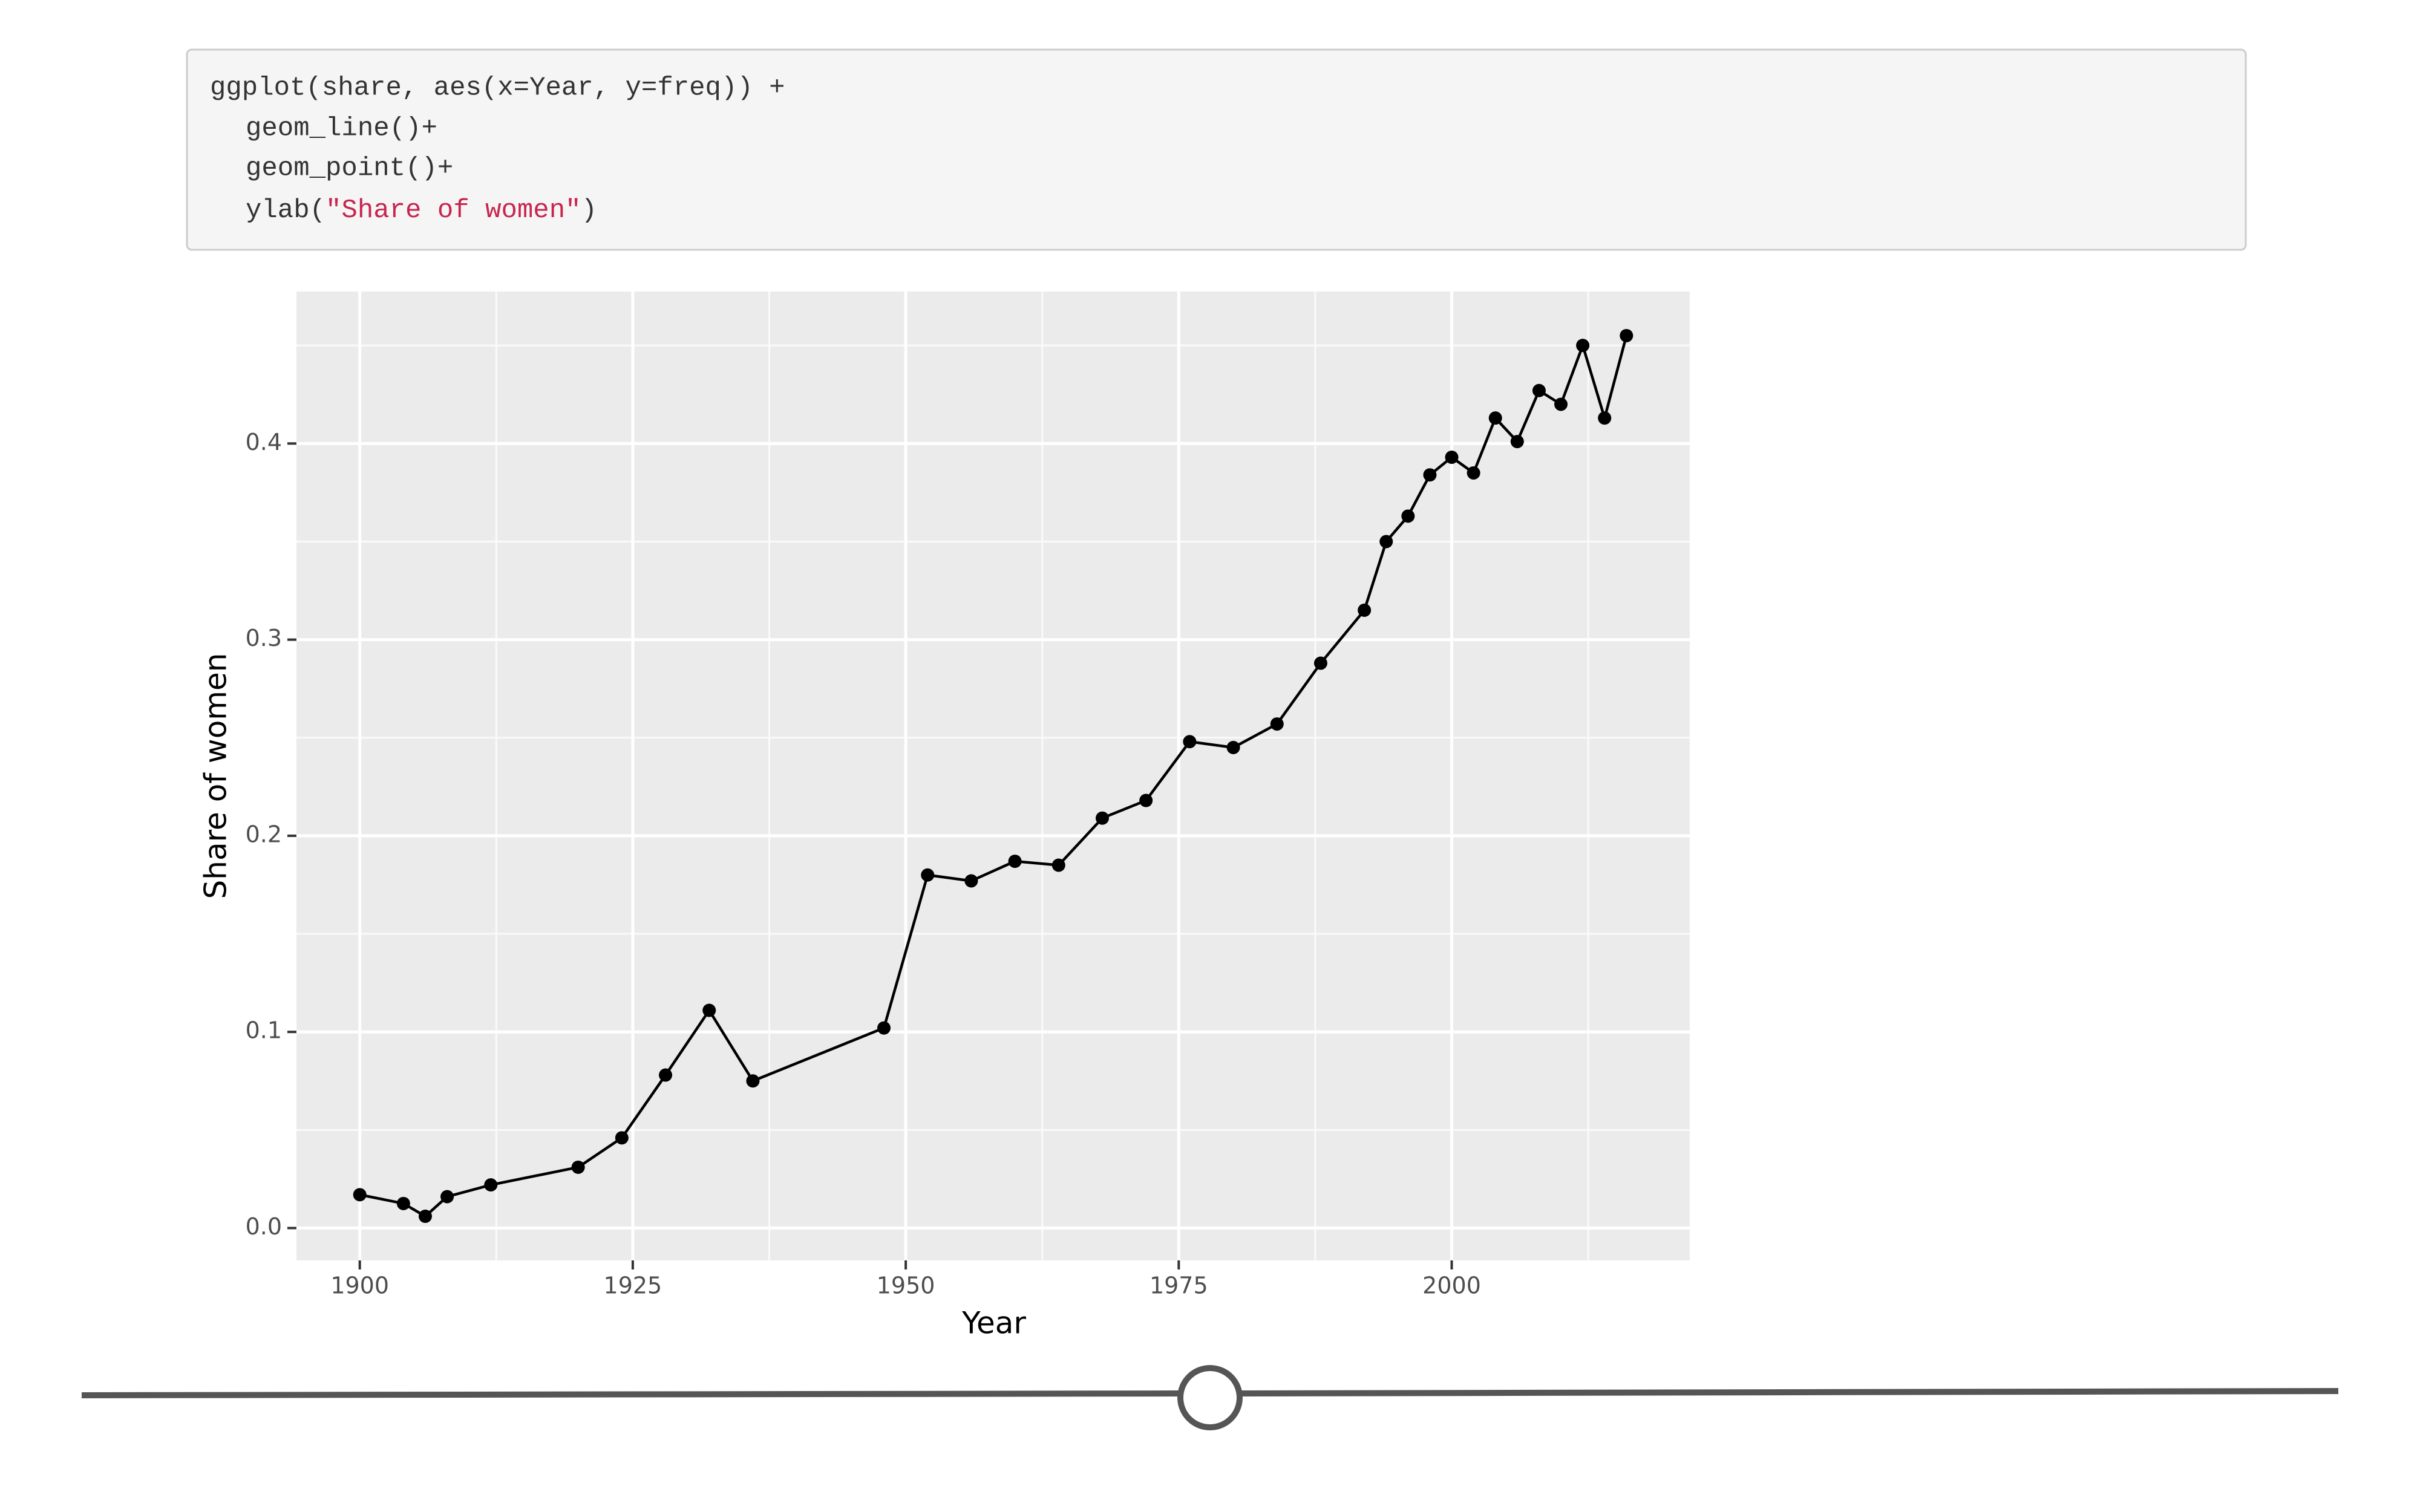  I want to click on x-tick-label: 1950, so click(906, 1285).